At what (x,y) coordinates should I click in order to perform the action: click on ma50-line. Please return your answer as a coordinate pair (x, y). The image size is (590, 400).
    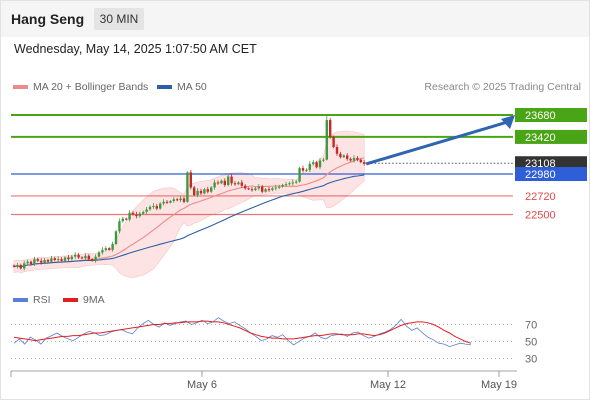
    Looking at the image, I should click on (189, 221).